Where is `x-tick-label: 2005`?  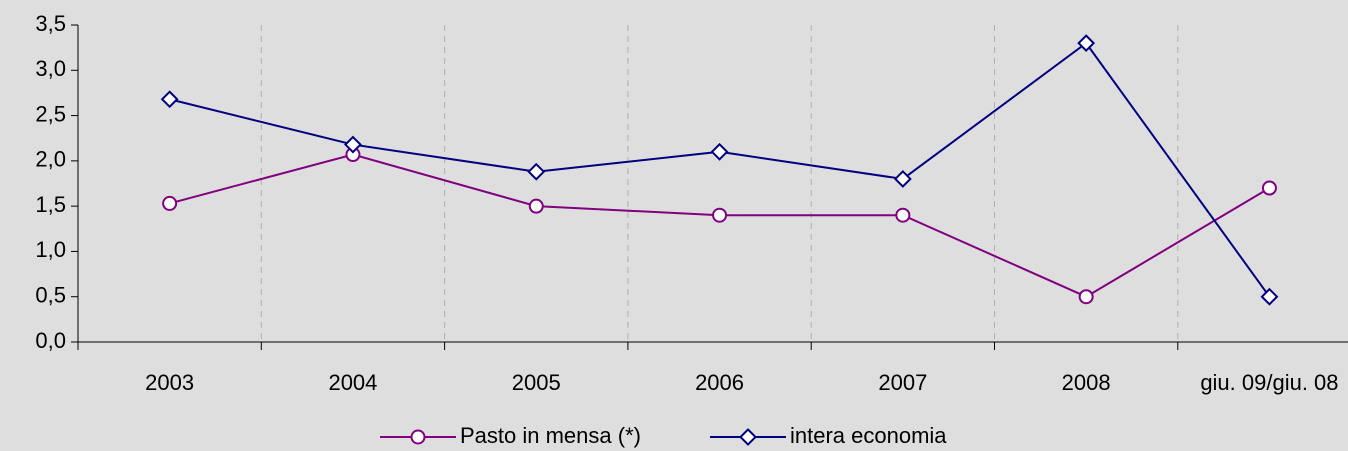 x-tick-label: 2005 is located at coordinates (536, 382).